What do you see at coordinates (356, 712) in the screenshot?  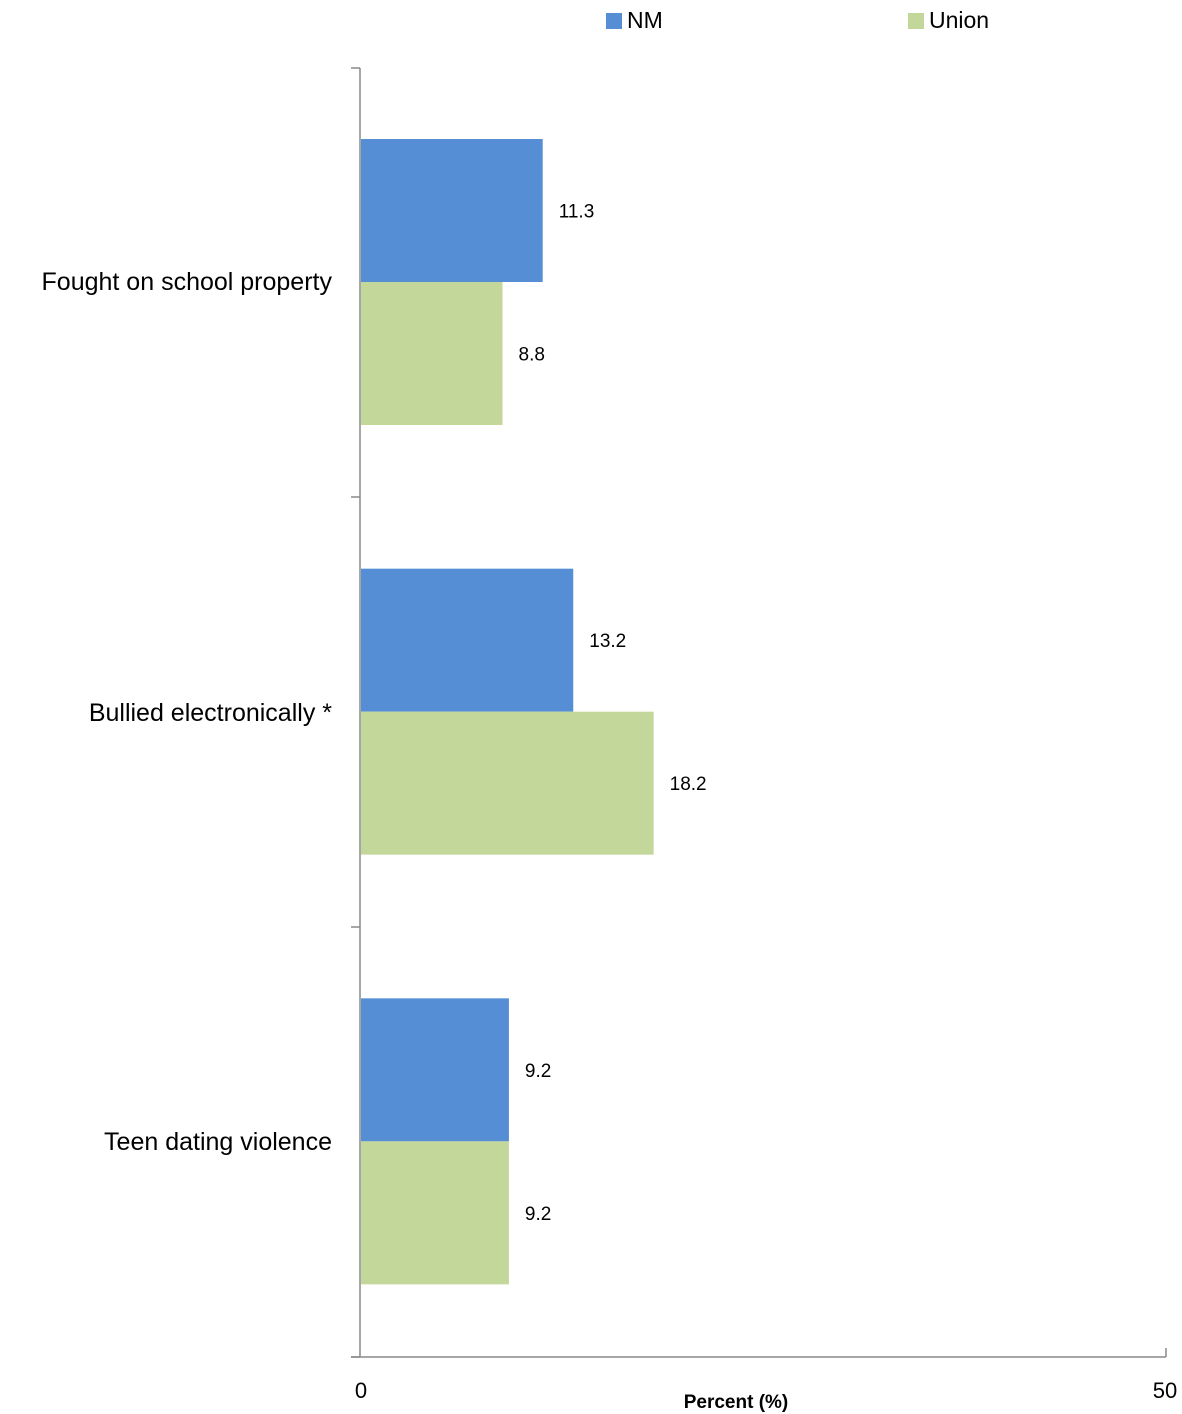 I see `y-axis` at bounding box center [356, 712].